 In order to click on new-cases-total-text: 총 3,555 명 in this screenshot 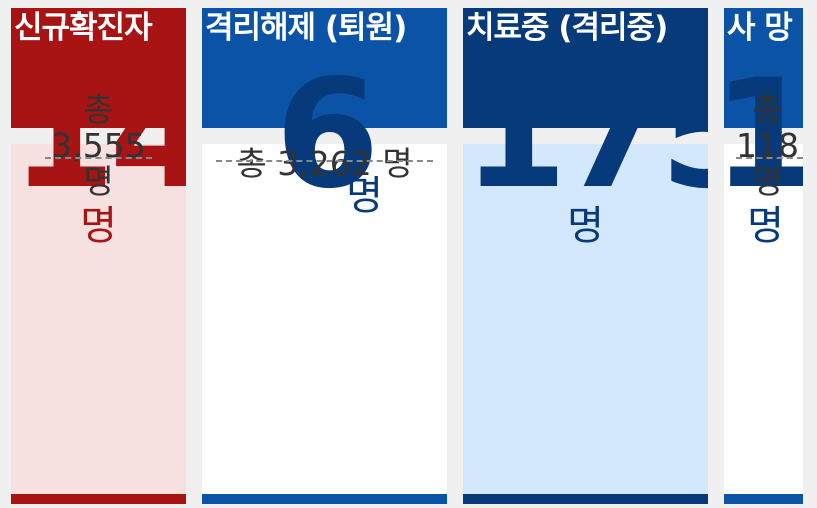, I will do `click(98, 145)`.